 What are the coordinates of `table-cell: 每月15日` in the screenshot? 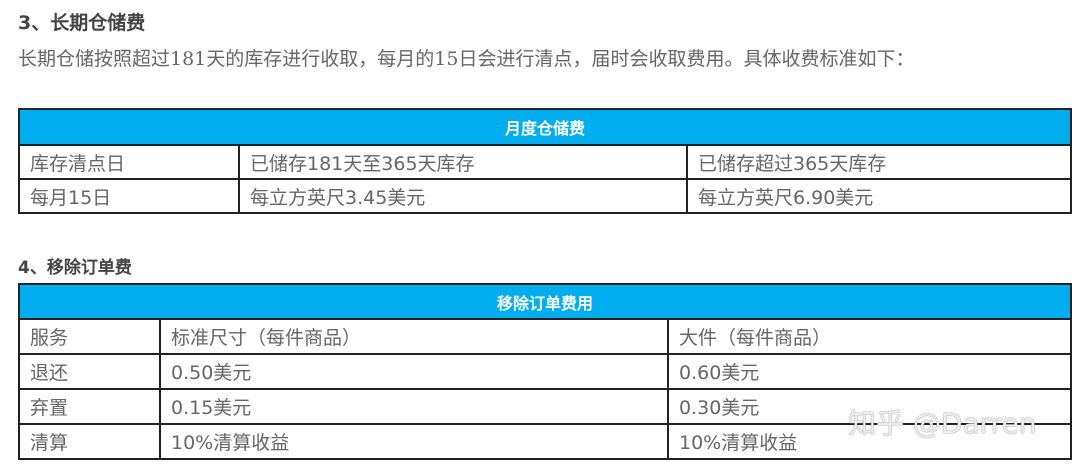 It's located at (129, 196).